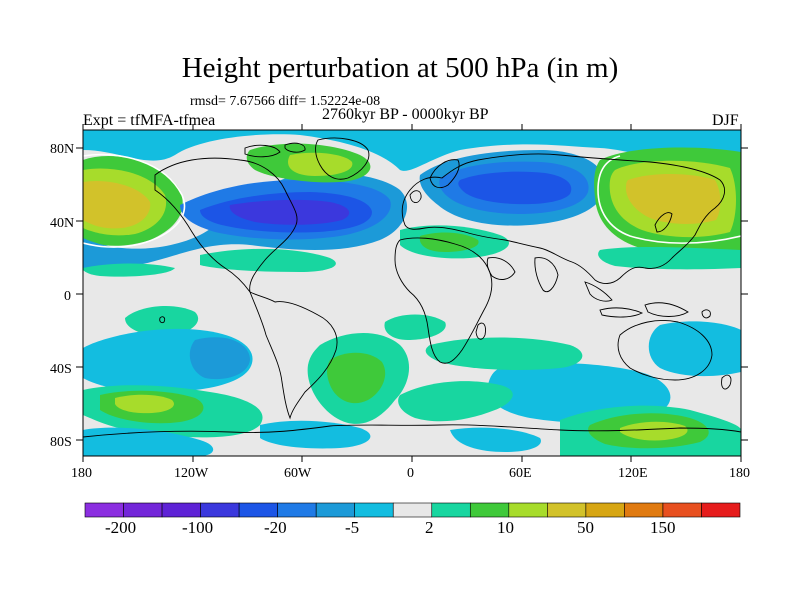 This screenshot has height=600, width=800. What do you see at coordinates (61, 442) in the screenshot?
I see `y-tick-label: 80S` at bounding box center [61, 442].